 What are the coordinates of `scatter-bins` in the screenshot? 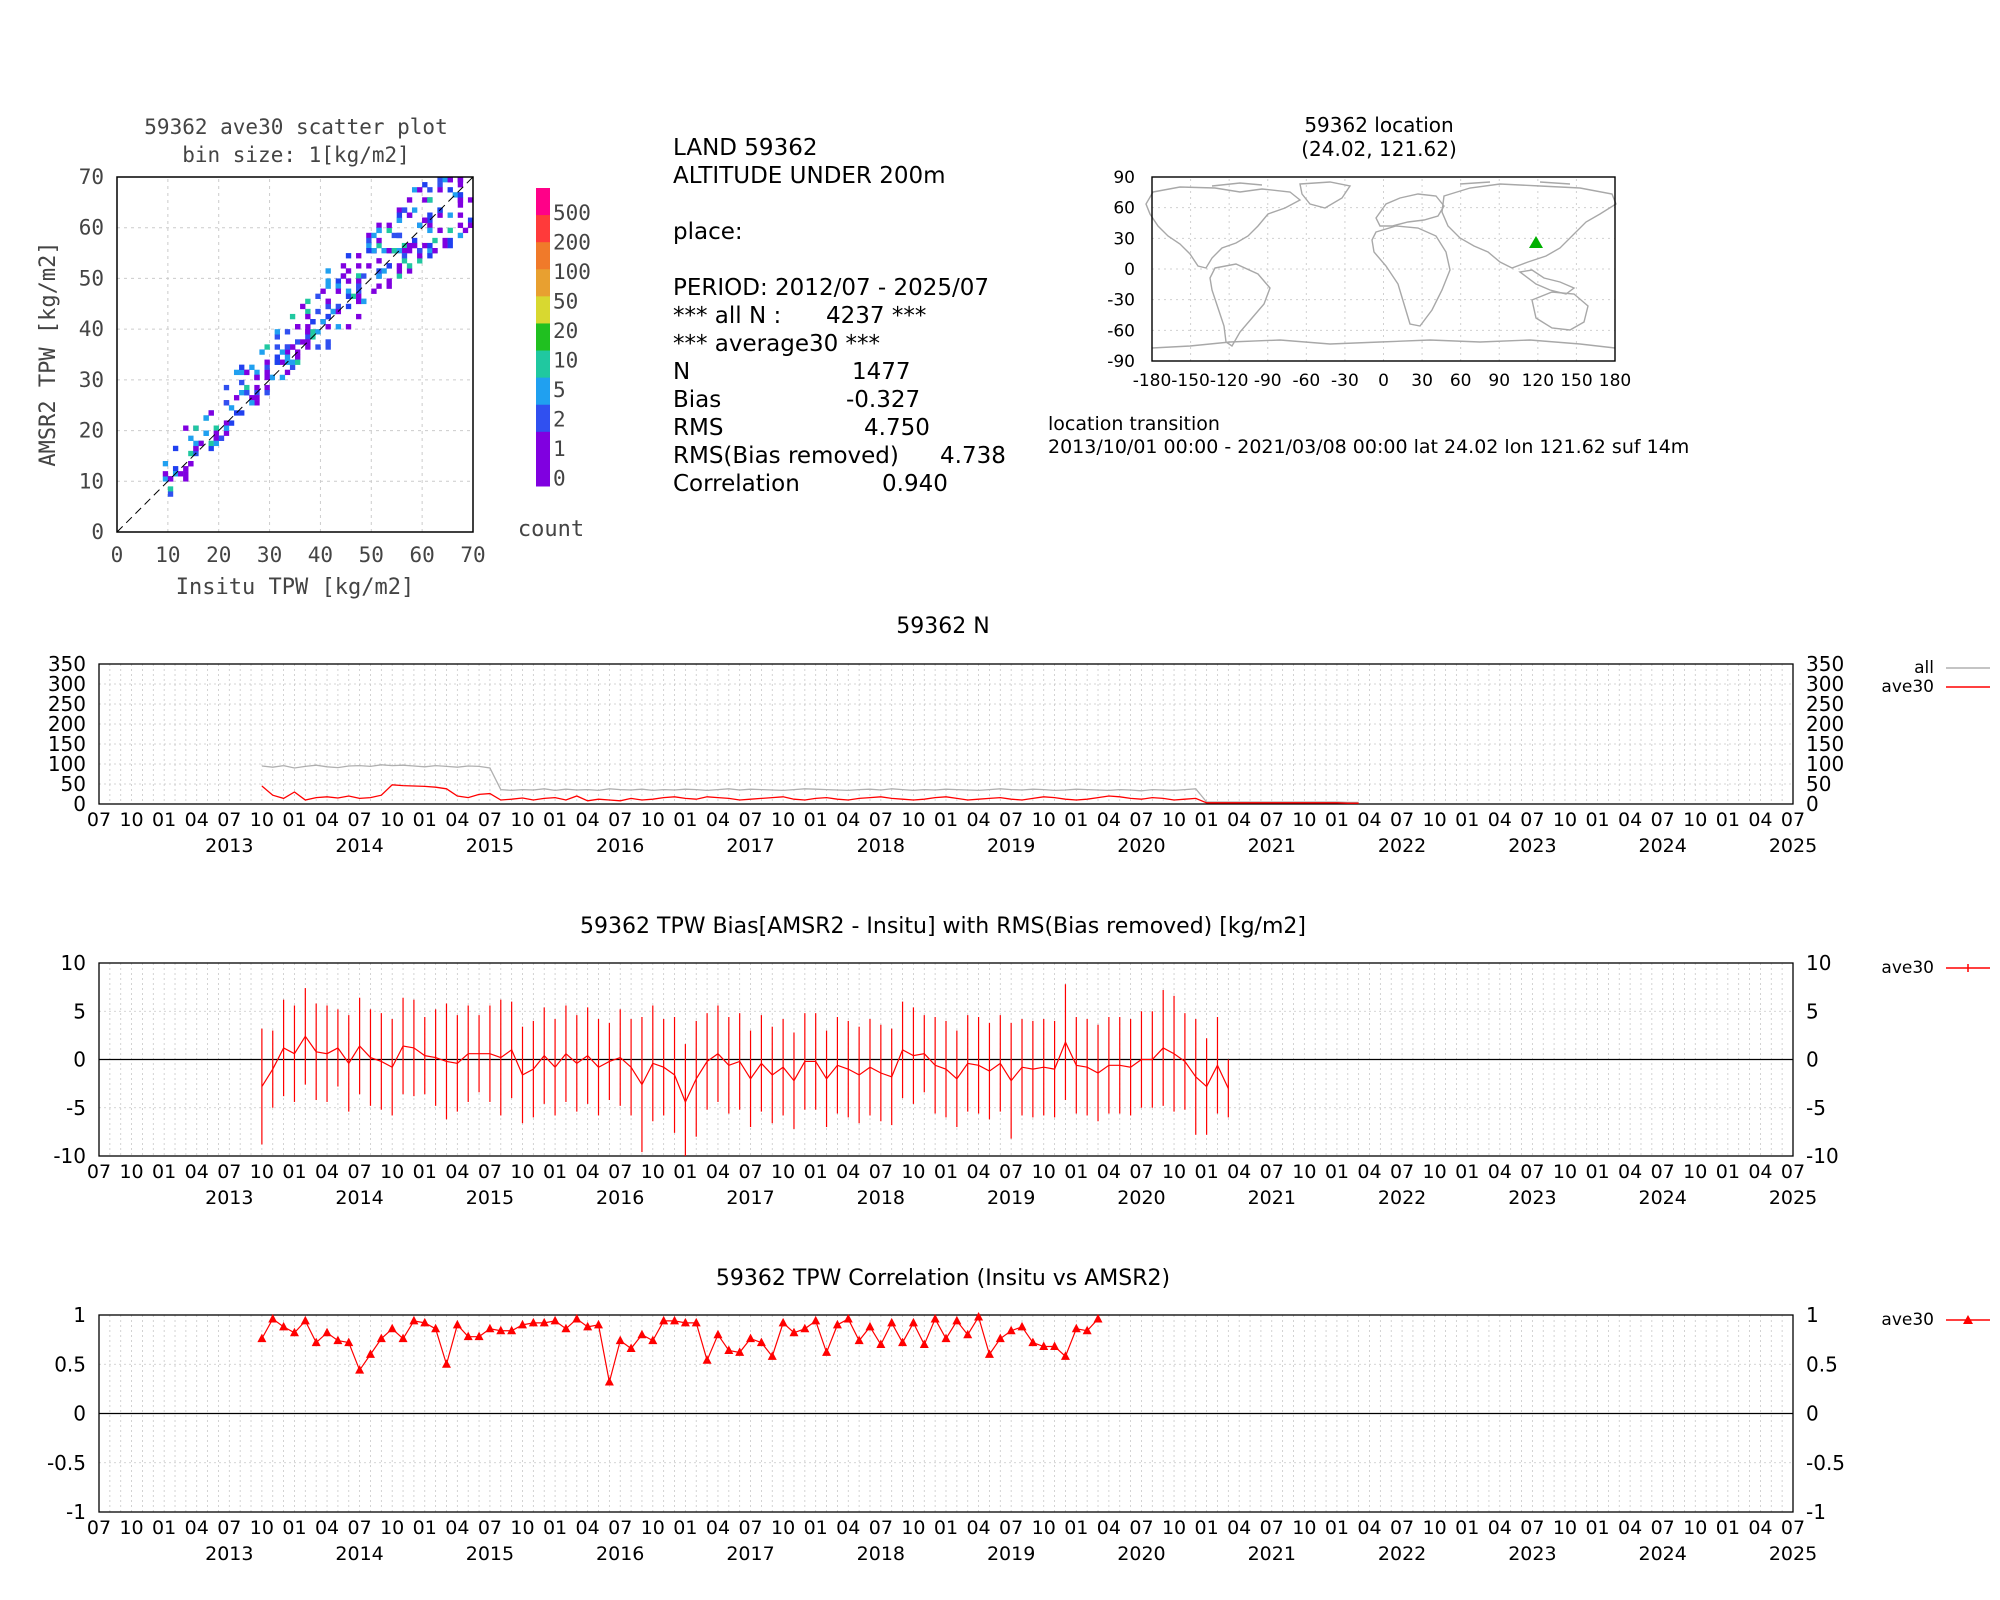 It's located at (318, 337).